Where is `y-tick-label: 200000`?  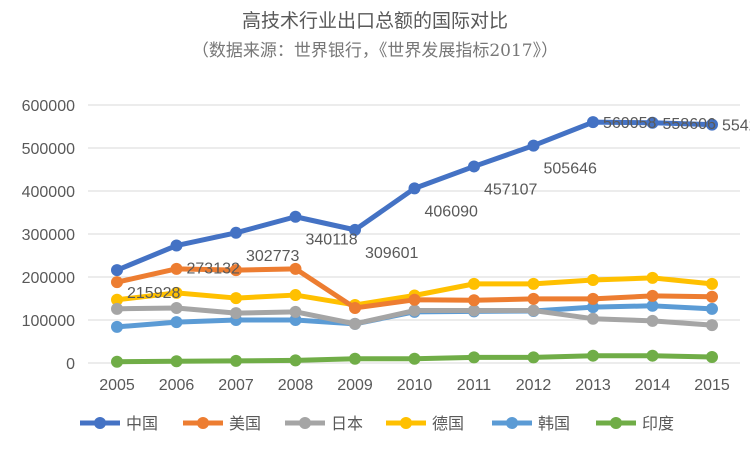
y-tick-label: 200000 is located at coordinates (48, 278).